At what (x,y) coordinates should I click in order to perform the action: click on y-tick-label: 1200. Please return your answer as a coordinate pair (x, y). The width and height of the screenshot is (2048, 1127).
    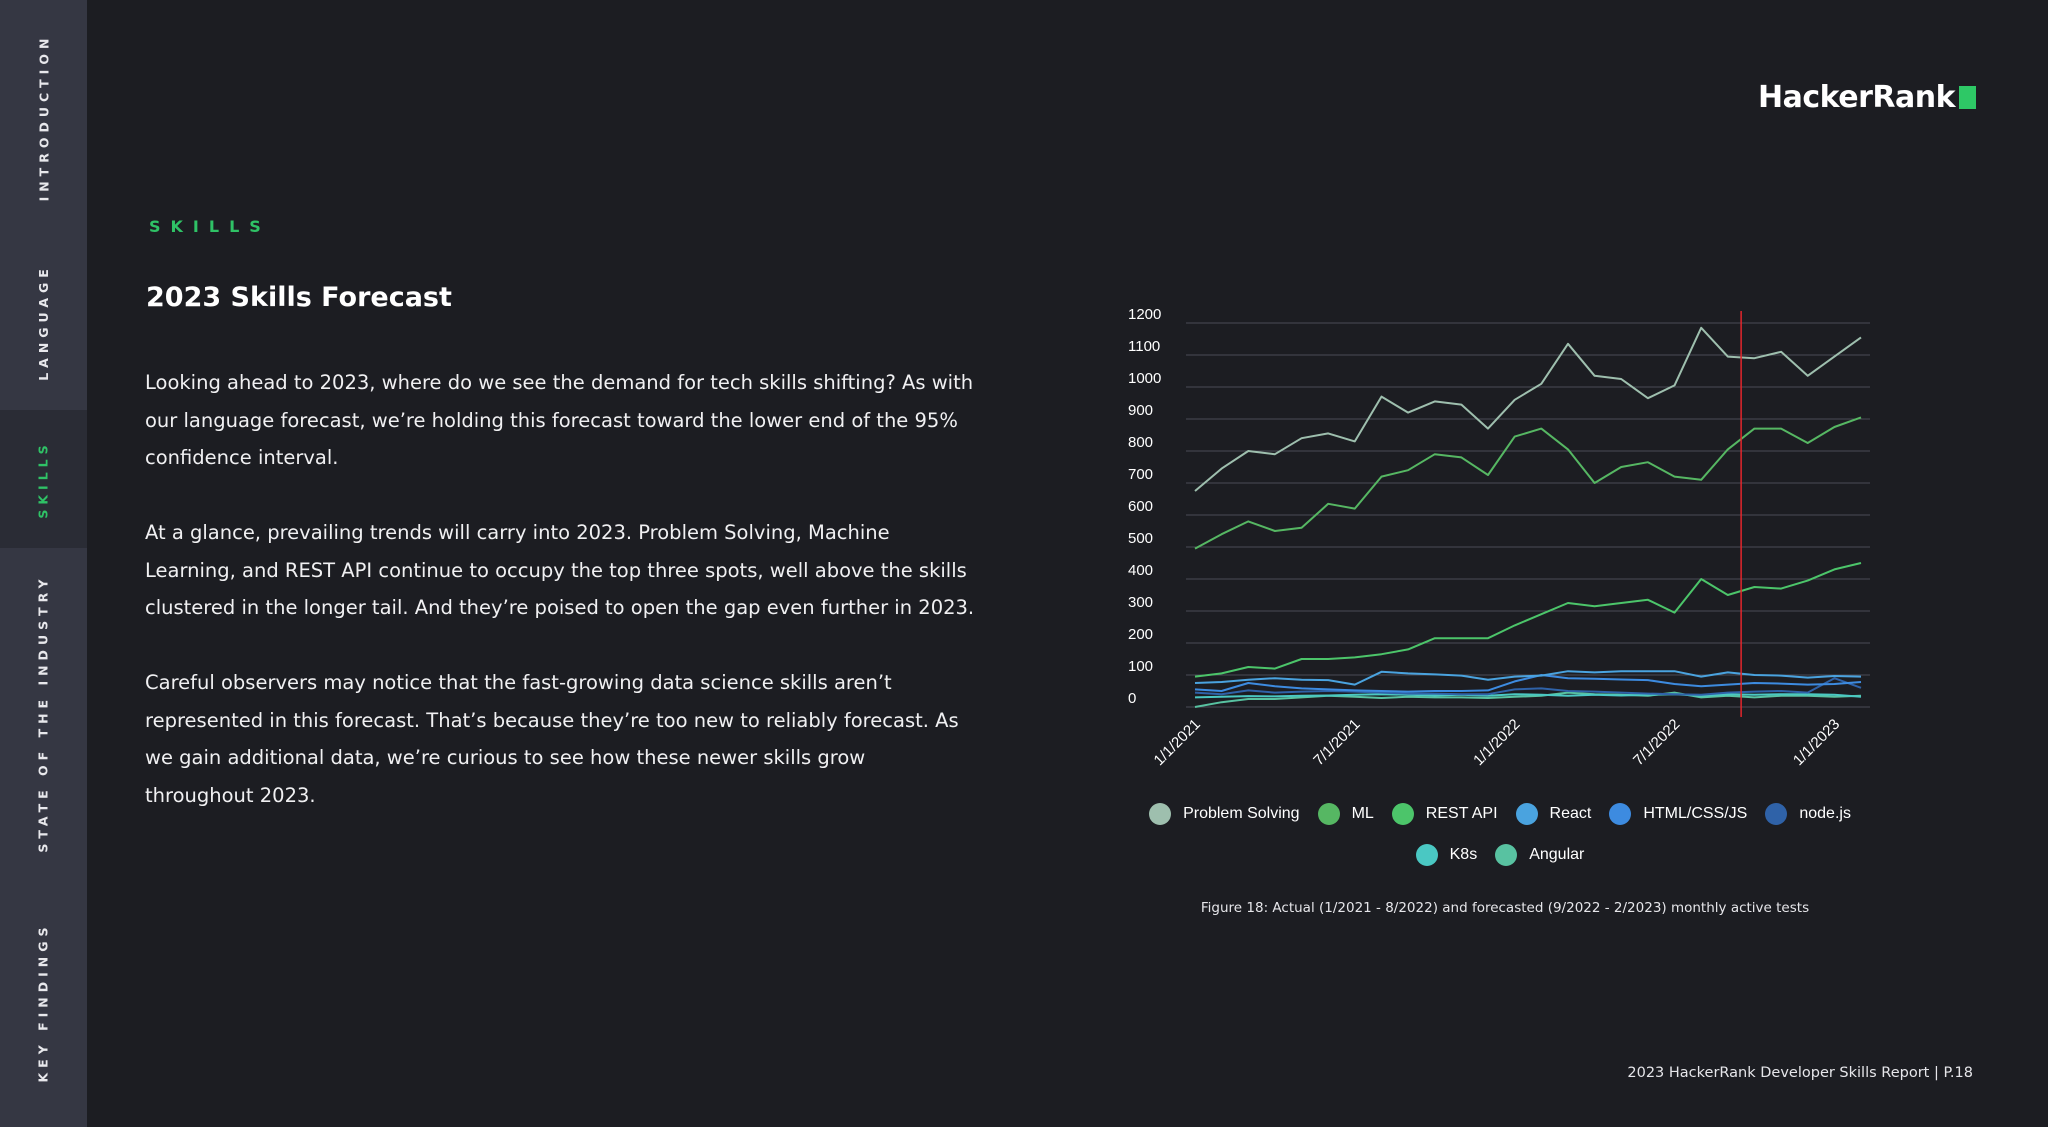
    Looking at the image, I should click on (1144, 314).